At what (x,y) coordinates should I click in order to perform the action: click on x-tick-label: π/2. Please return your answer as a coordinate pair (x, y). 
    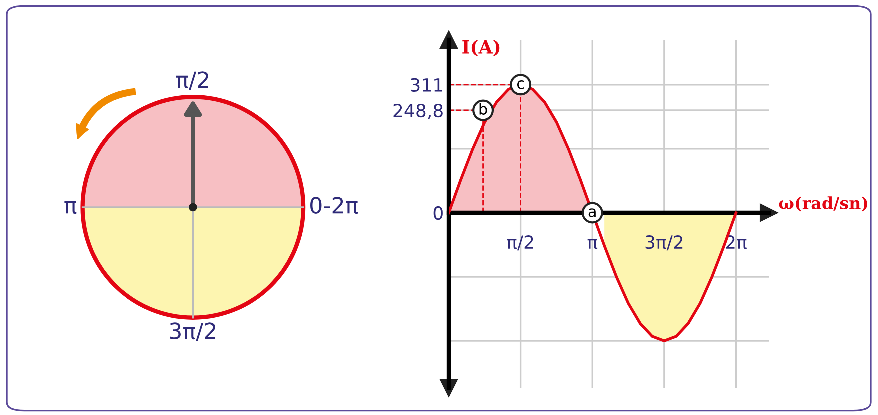
    Looking at the image, I should click on (520, 243).